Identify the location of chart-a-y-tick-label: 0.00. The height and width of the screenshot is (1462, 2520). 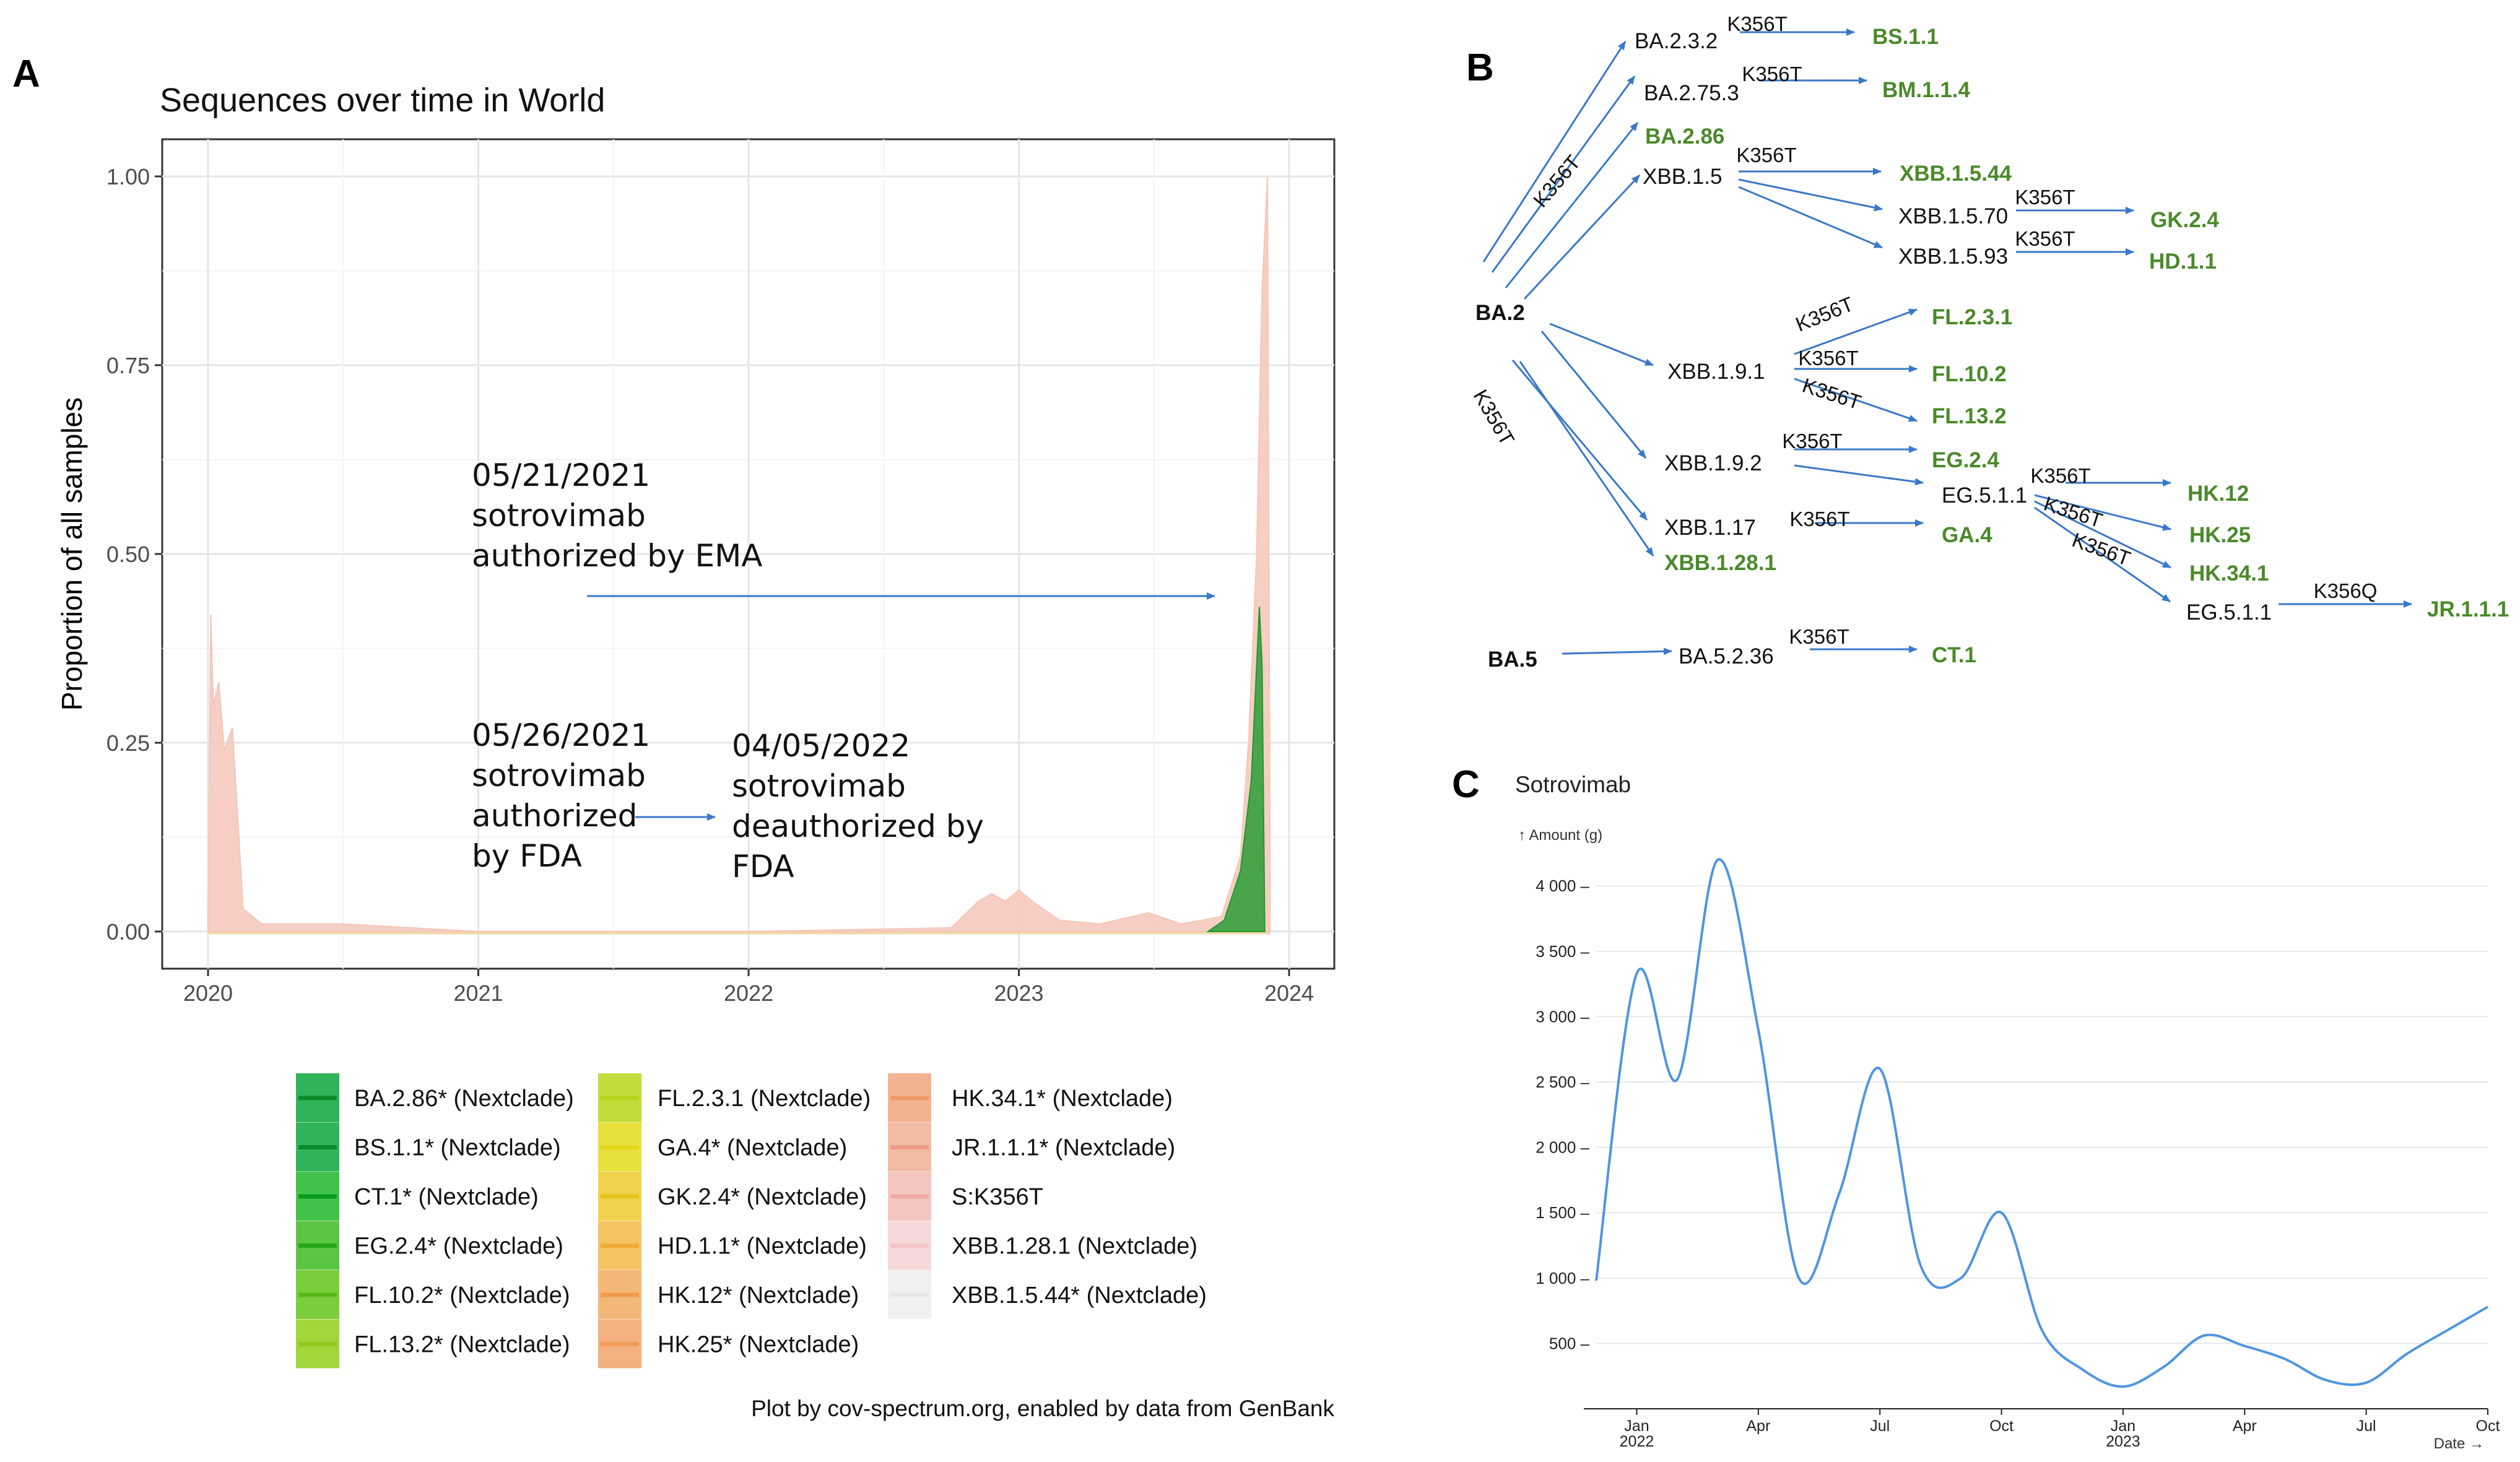
(128, 932).